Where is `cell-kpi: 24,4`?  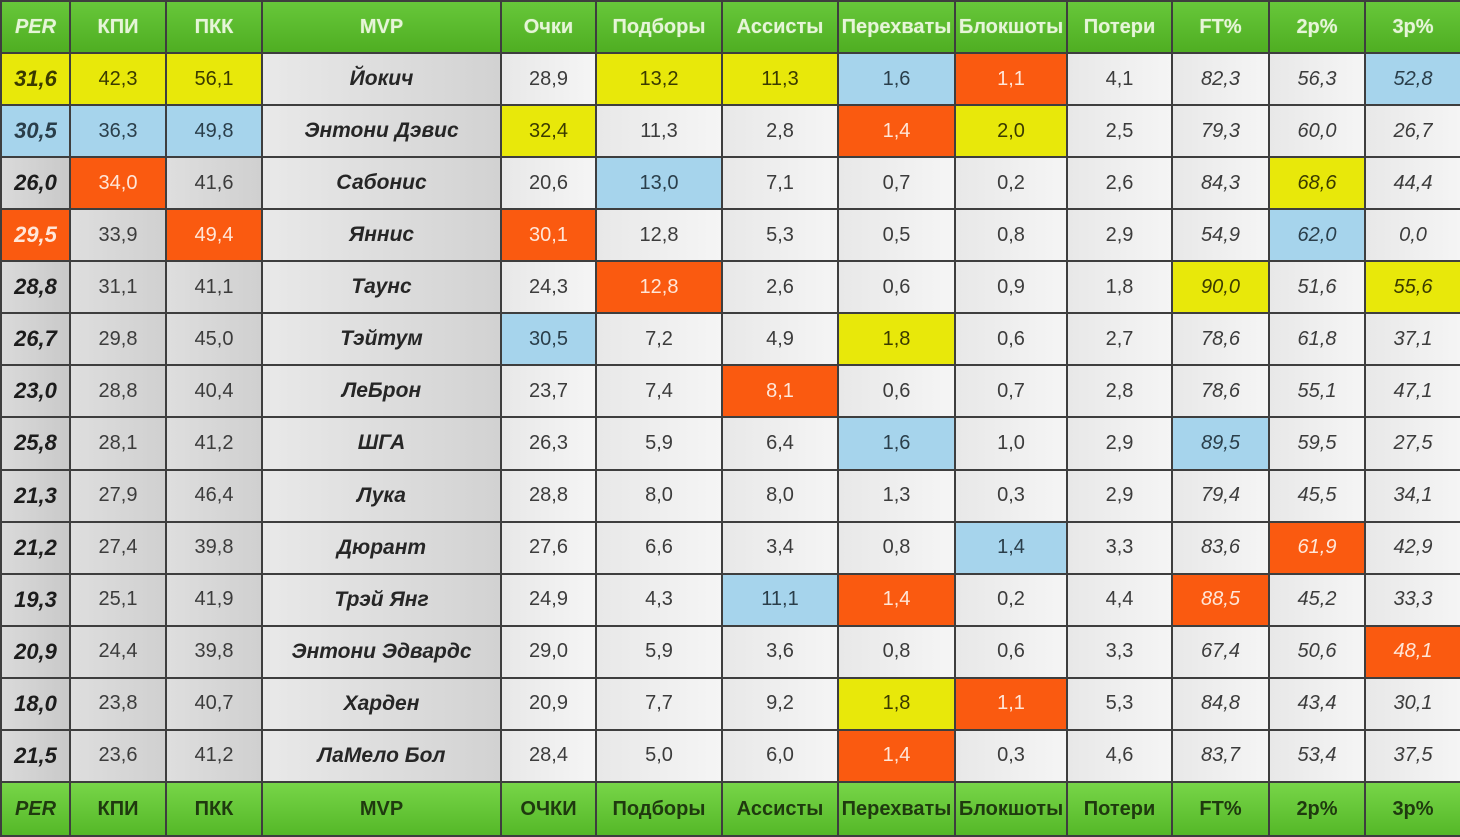
cell-kpi: 24,4 is located at coordinates (118, 651).